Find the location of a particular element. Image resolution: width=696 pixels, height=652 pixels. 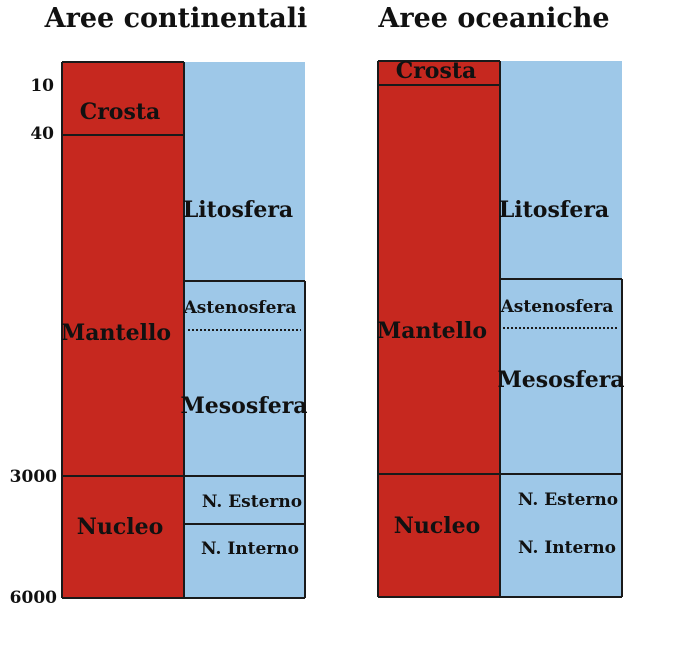

oceanic-composition-column is located at coordinates (439, 329).